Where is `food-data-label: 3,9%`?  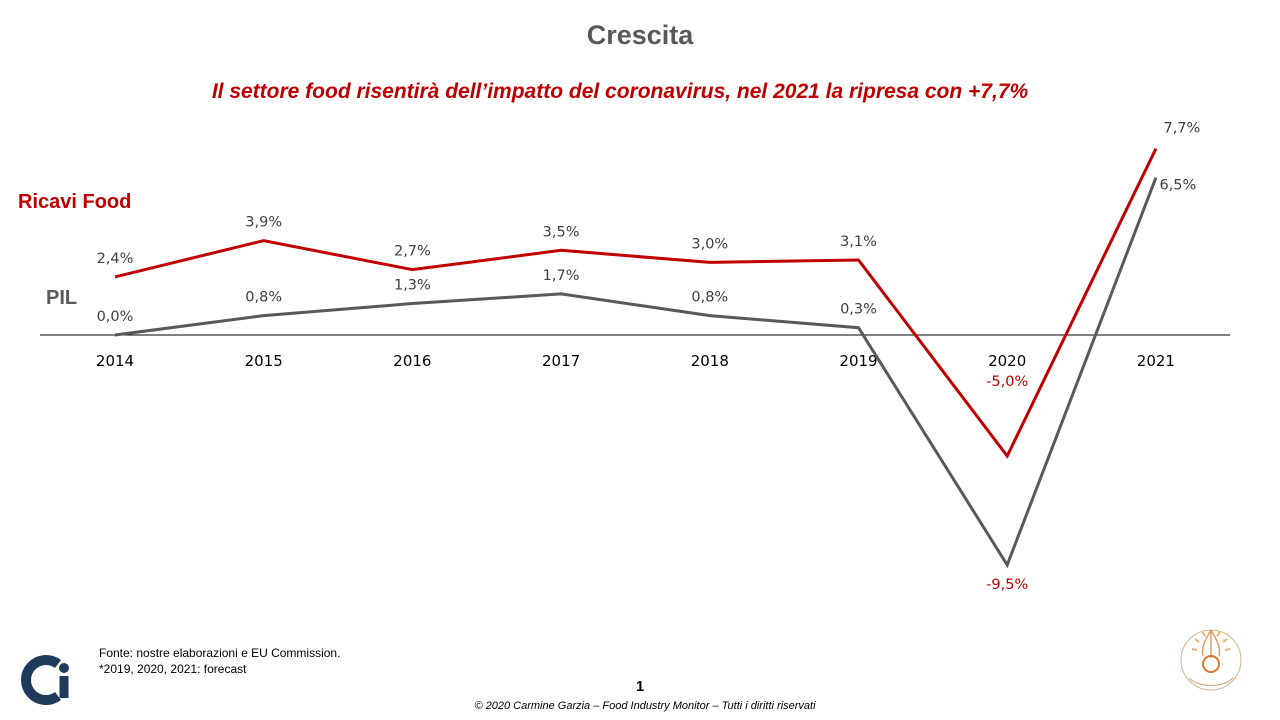
food-data-label: 3,9% is located at coordinates (263, 223).